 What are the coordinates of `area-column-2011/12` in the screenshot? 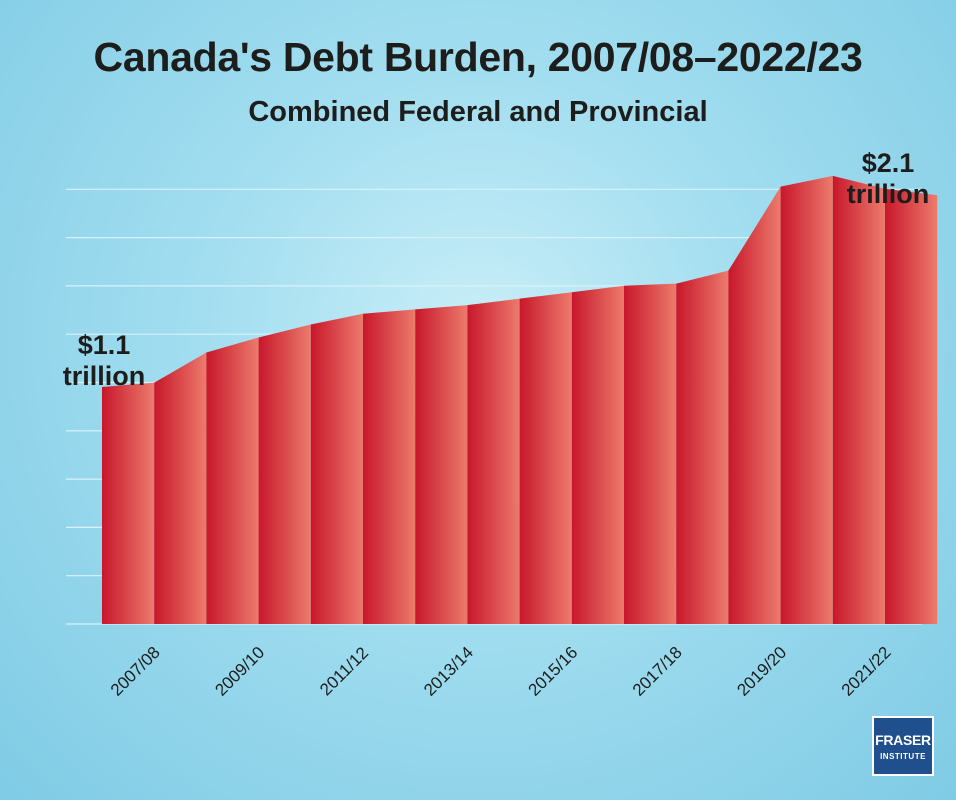 It's located at (336, 468).